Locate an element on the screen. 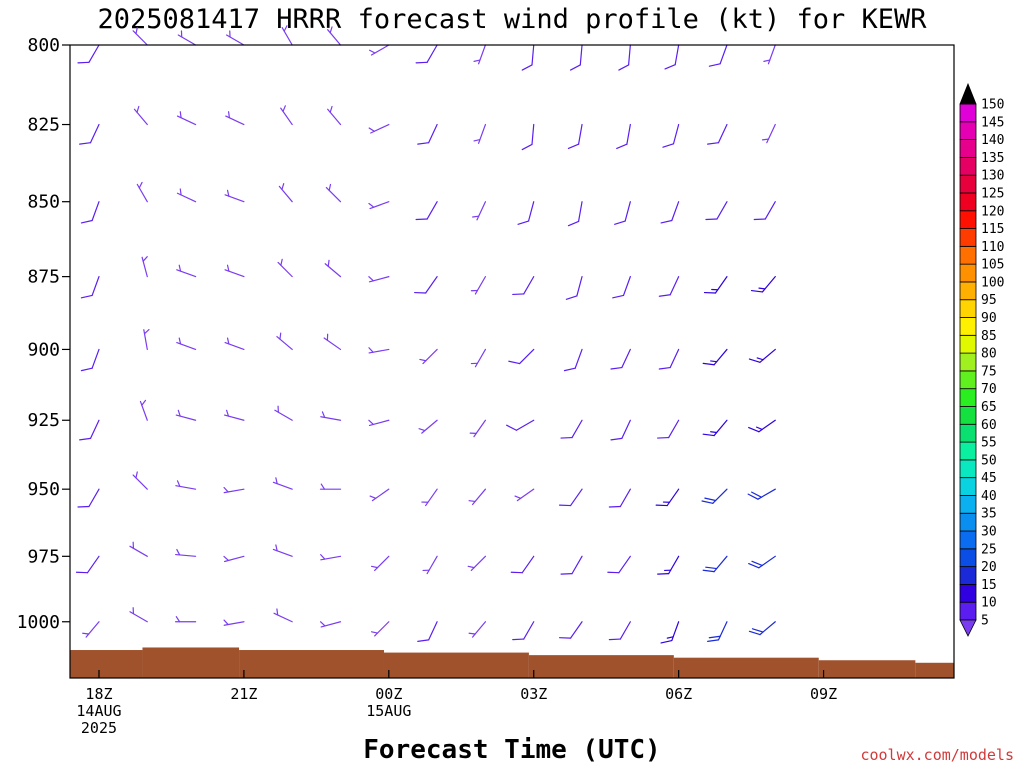 This screenshot has height=768, width=1024. x-tick-label-6-1: 15AUG is located at coordinates (388, 711).